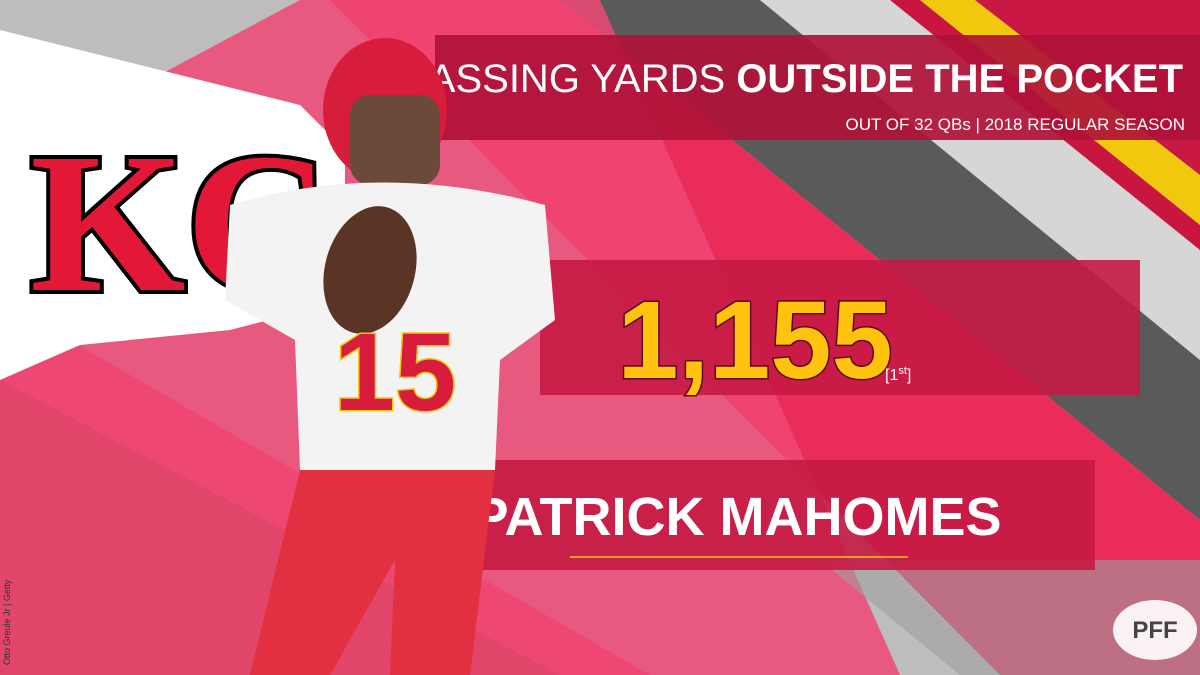 The width and height of the screenshot is (1200, 675). I want to click on jersey, so click(390, 326).